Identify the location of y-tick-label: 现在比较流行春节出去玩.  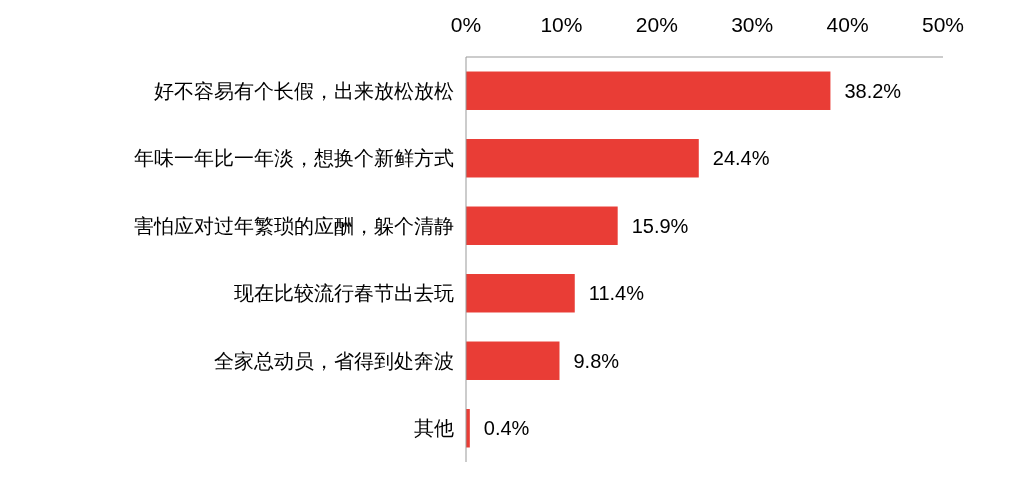
(344, 293).